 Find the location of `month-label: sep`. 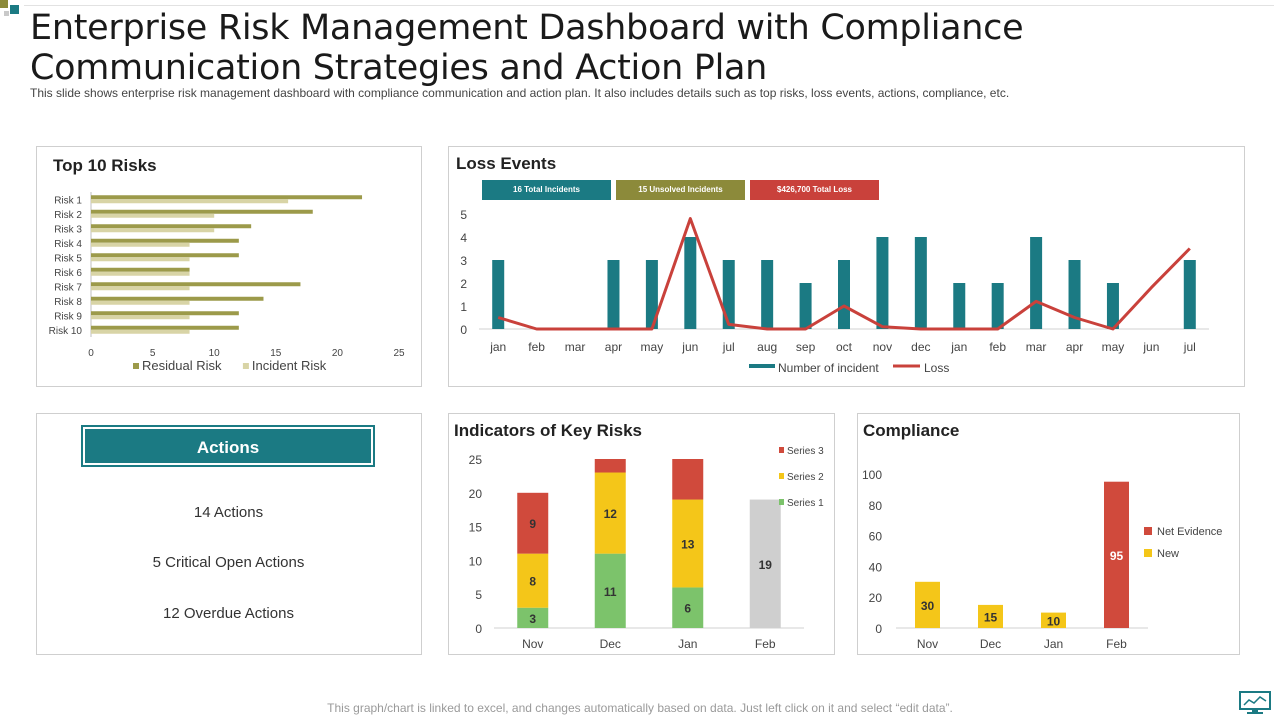

month-label: sep is located at coordinates (806, 347).